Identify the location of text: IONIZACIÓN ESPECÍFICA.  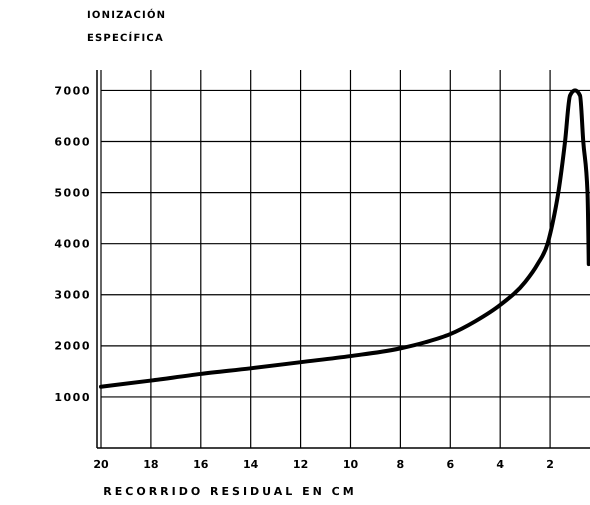
(126, 27).